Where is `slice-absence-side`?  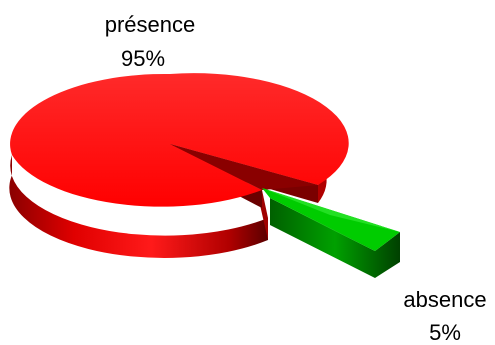 slice-absence-side is located at coordinates (335, 238).